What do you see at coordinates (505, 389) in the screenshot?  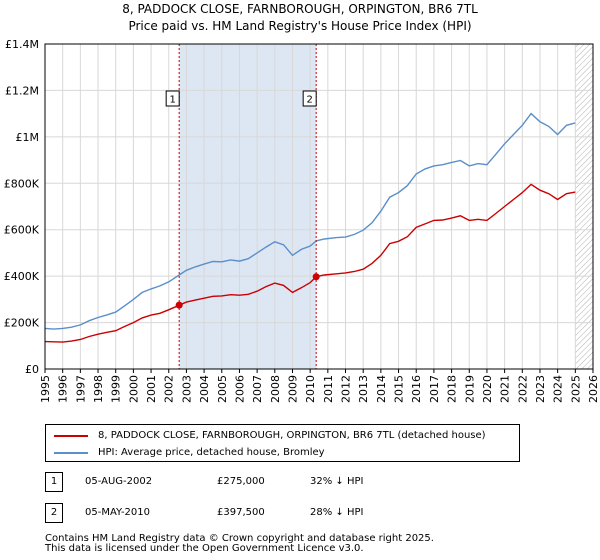 I see `x-tick-label: 2021` at bounding box center [505, 389].